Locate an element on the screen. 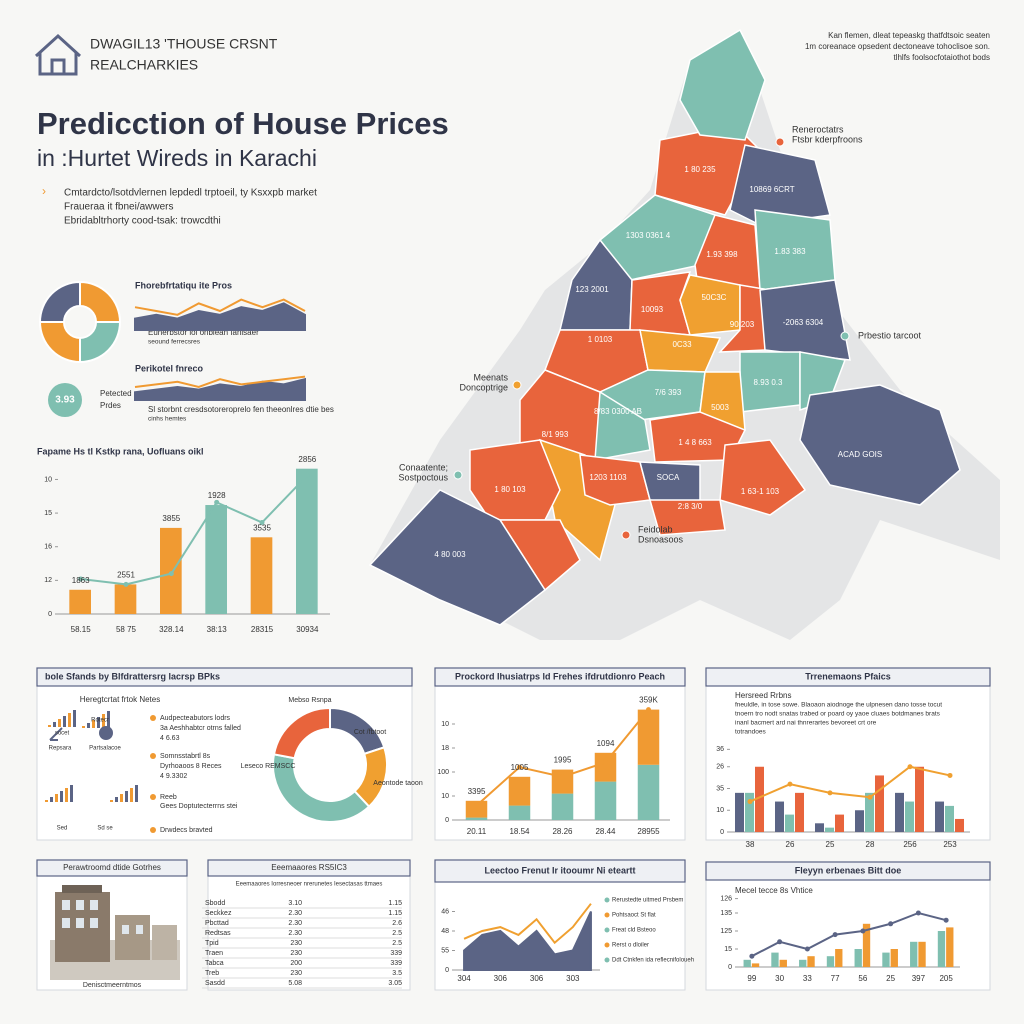  x-tick-label: 253 is located at coordinates (950, 844).